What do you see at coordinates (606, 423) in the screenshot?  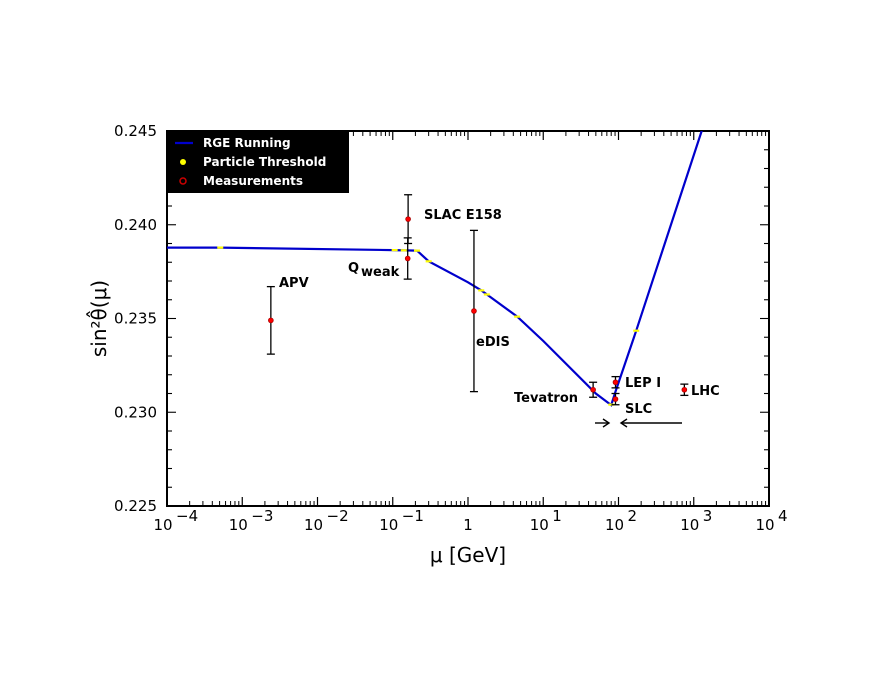 I see `arrow-right-head` at bounding box center [606, 423].